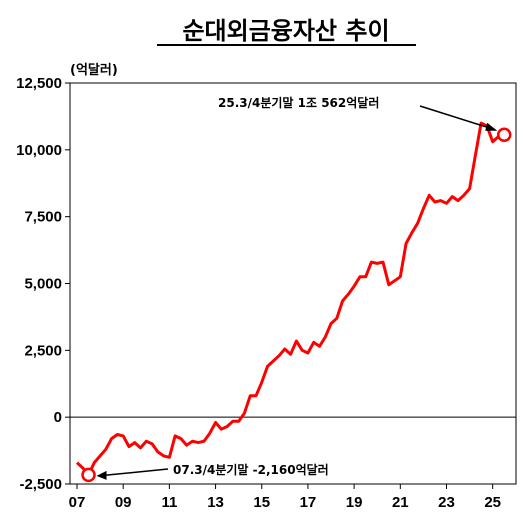 This screenshot has width=523, height=520. What do you see at coordinates (285, 31) in the screenshot?
I see `chart-title: 순대외금융자산 추이` at bounding box center [285, 31].